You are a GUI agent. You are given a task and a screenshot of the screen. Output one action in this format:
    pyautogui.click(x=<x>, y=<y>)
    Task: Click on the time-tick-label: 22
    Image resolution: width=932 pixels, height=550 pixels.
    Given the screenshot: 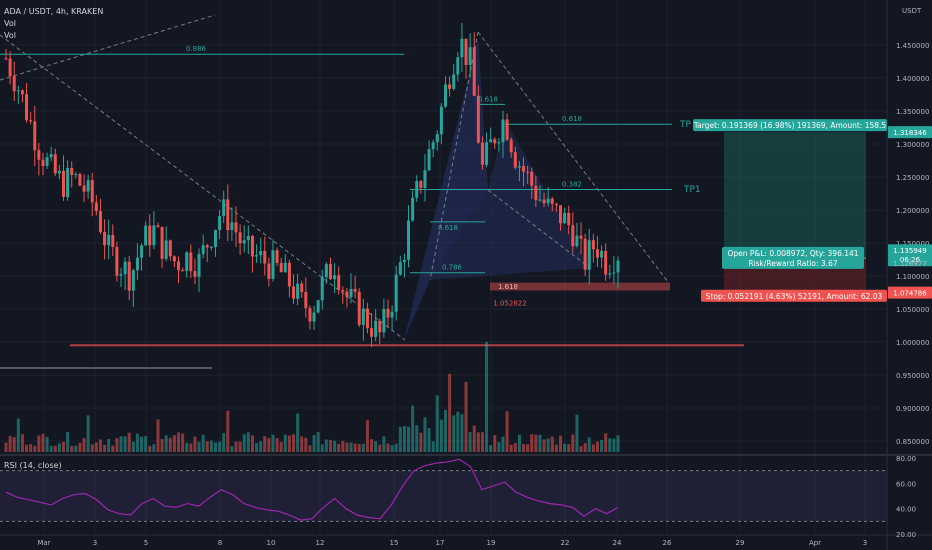 What is the action you would take?
    pyautogui.click(x=565, y=543)
    